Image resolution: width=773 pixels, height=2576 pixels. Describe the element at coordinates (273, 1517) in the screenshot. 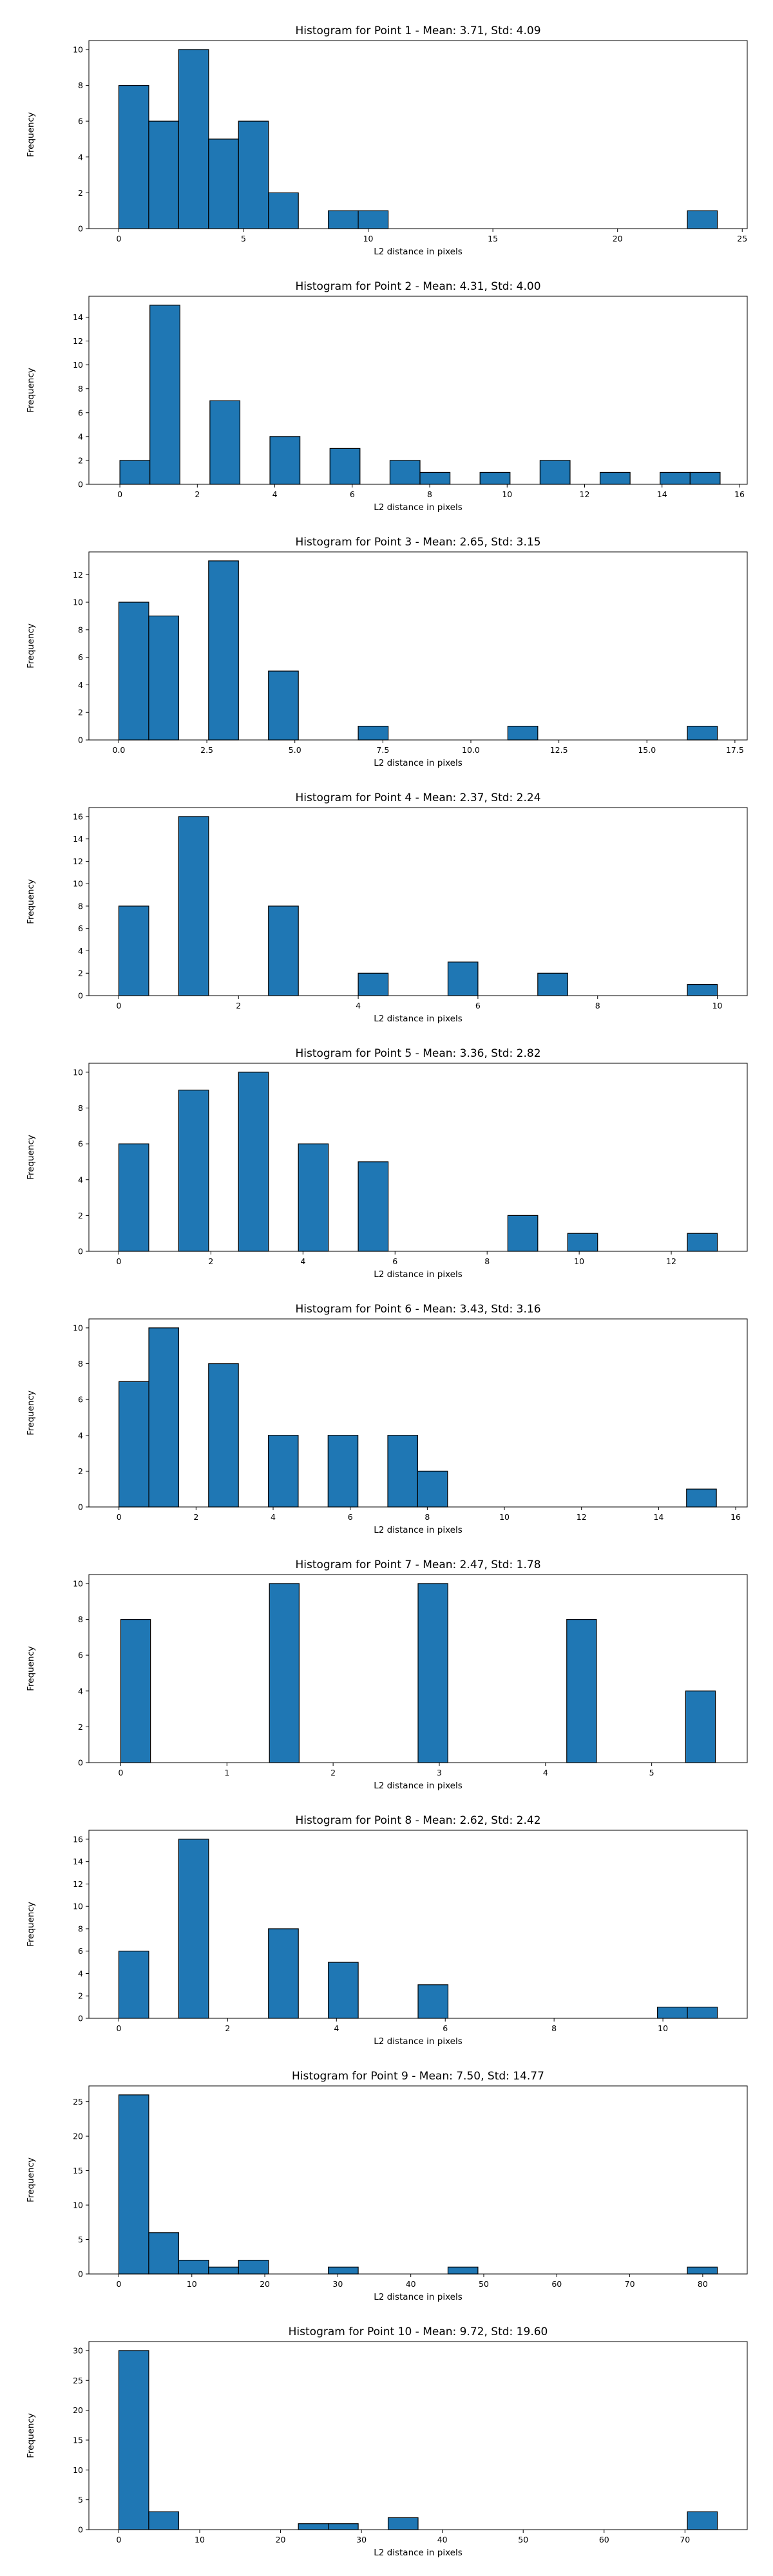

I see `x-tick-label: 4` at that location.